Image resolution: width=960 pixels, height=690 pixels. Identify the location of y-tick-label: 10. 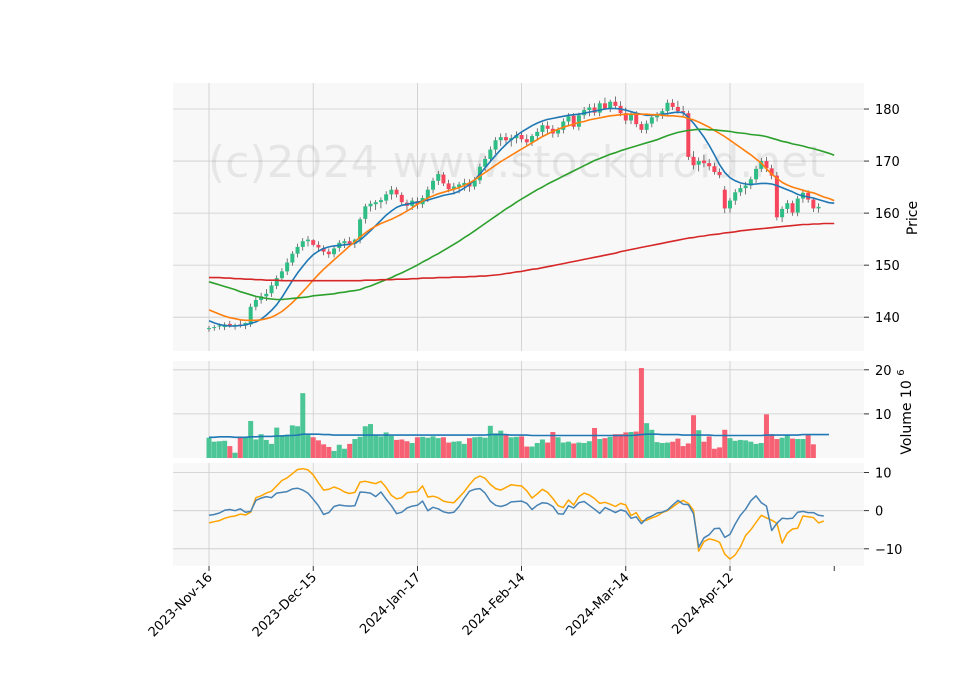
(883, 415).